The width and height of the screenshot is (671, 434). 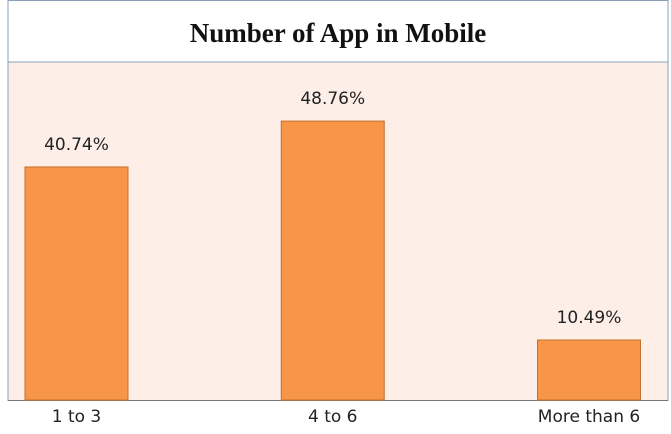 What do you see at coordinates (589, 417) in the screenshot?
I see `x-tick-label: More than 6` at bounding box center [589, 417].